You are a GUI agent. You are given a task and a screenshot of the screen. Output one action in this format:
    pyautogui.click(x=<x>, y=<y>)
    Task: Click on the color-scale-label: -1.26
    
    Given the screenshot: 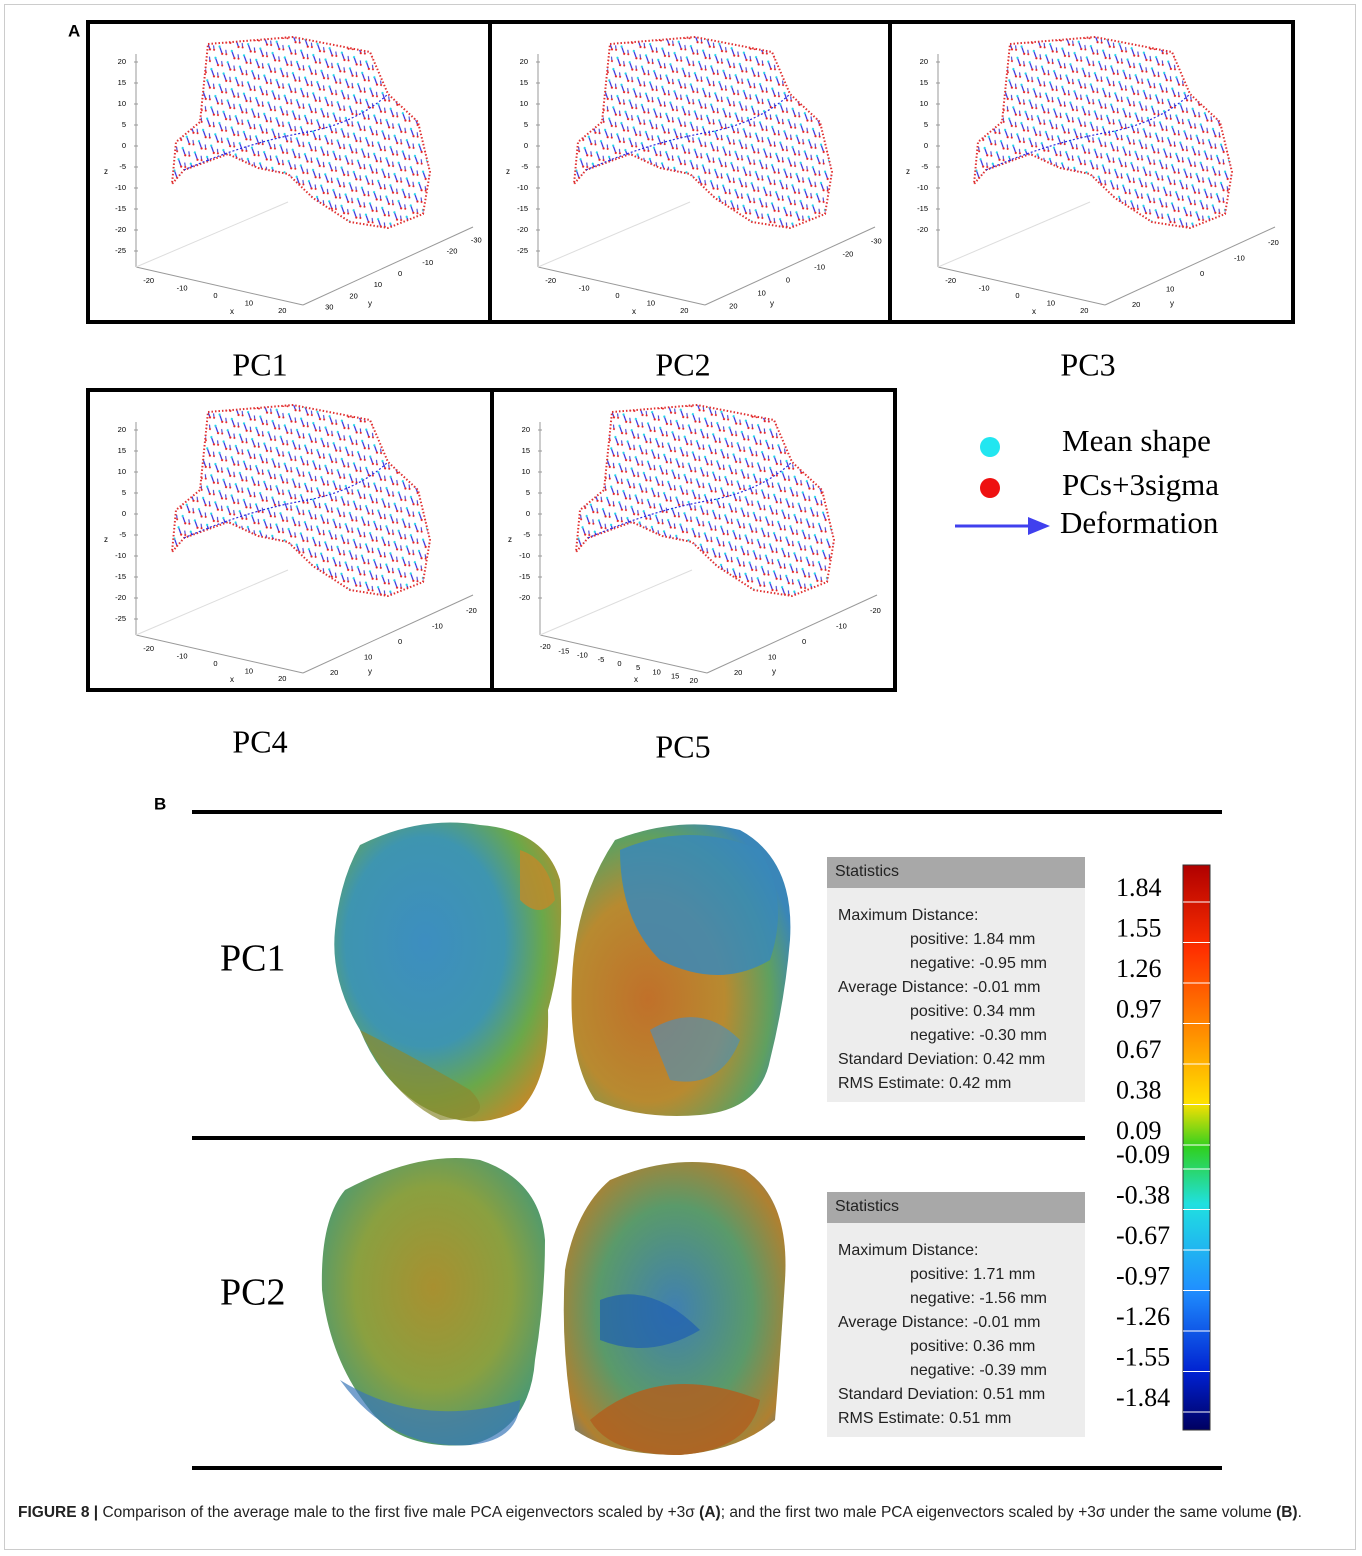 What is the action you would take?
    pyautogui.click(x=1143, y=1316)
    